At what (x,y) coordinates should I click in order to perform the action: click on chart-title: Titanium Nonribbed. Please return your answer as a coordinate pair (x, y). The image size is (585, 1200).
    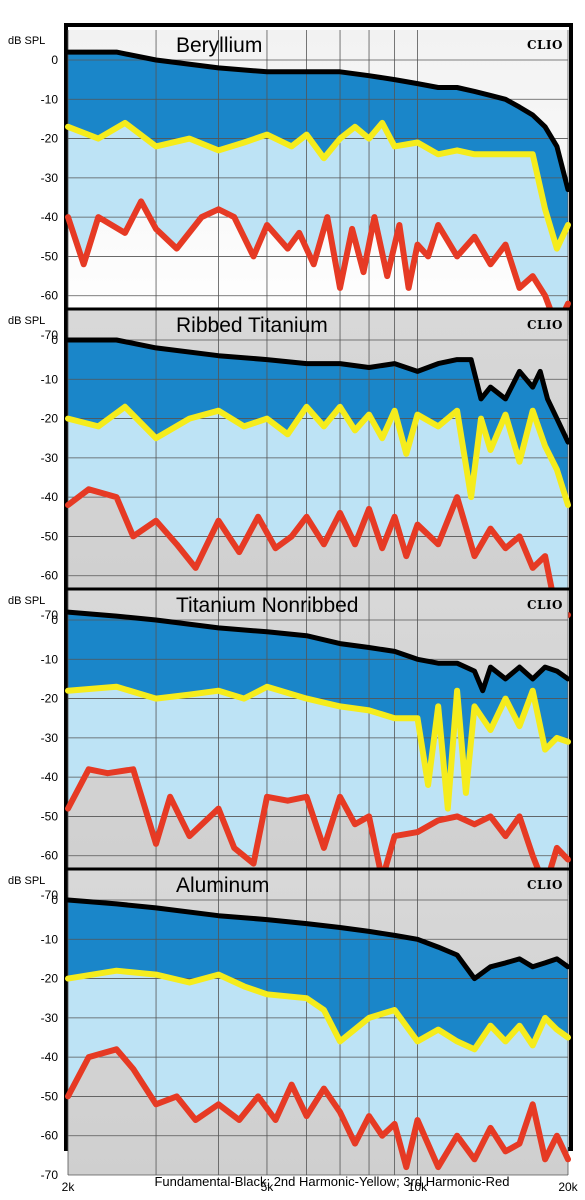
    Looking at the image, I should click on (267, 605).